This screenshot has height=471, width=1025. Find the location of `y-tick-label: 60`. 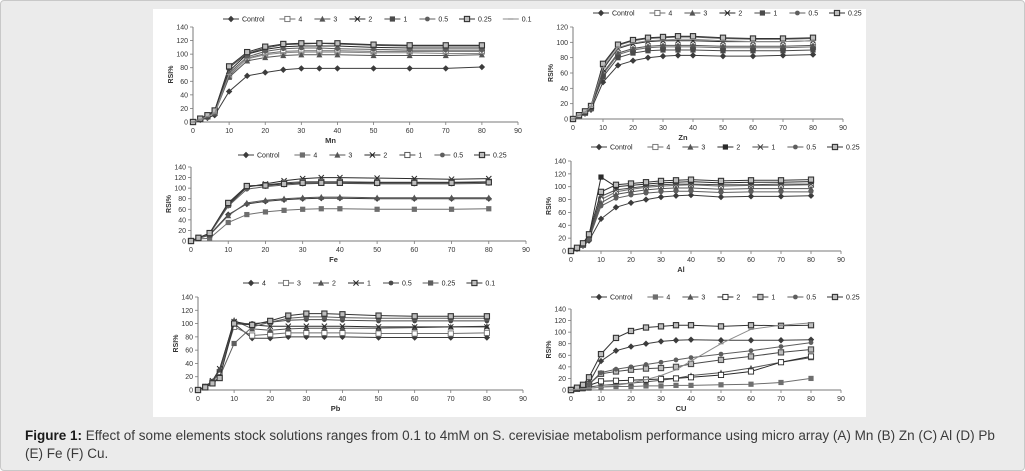

y-tick-label: 60 is located at coordinates (562, 213).